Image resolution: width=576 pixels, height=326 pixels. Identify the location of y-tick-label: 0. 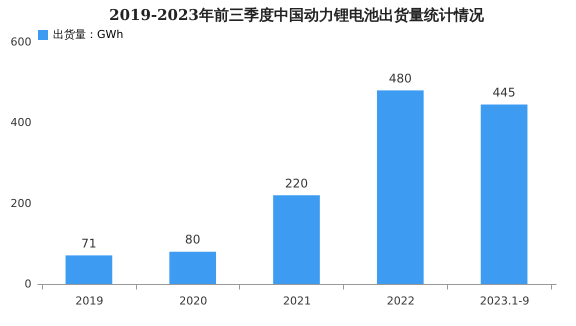
(28, 284).